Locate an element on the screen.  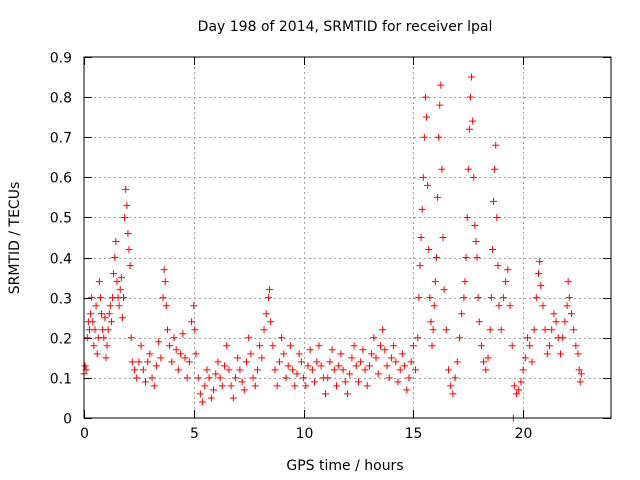
y-tick-label: 0.3 is located at coordinates (61, 300).